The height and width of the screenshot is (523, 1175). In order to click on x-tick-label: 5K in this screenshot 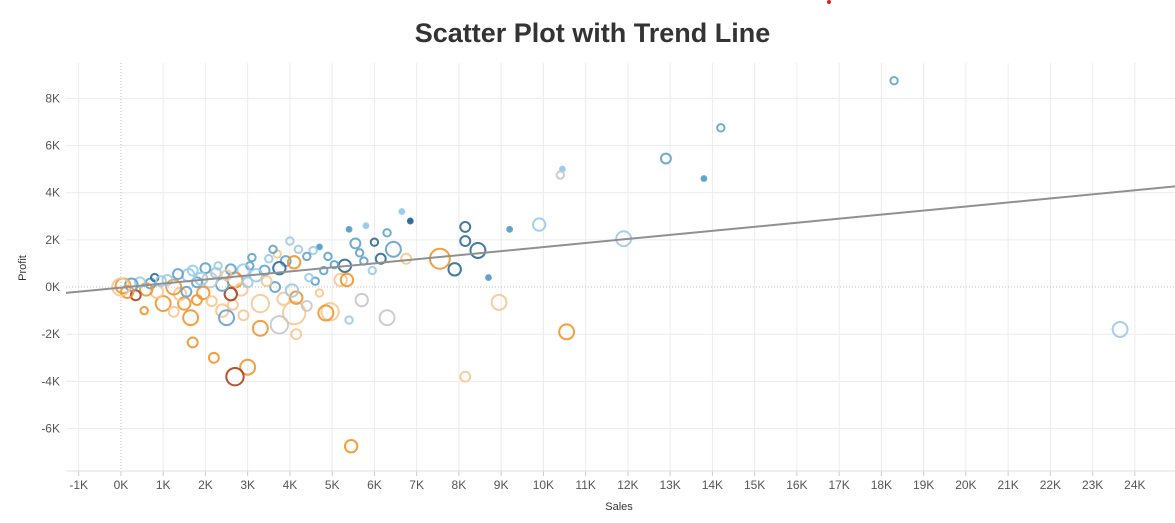, I will do `click(332, 485)`.